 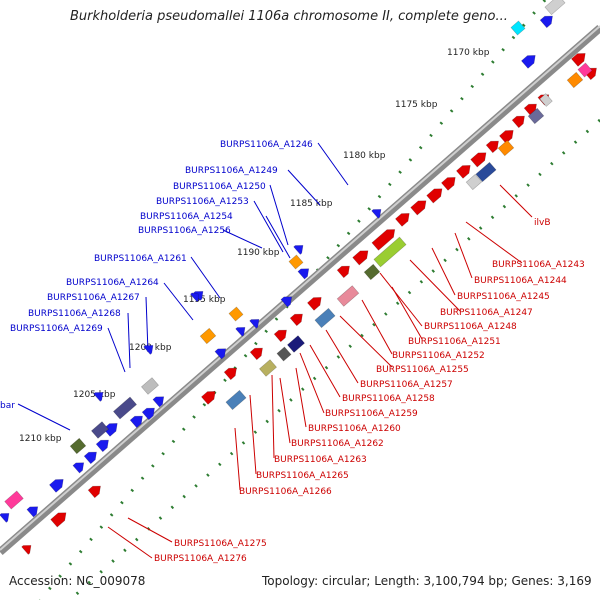 I want to click on gene-label-reverse: BURPS1106A_A1263, so click(x=320, y=460).